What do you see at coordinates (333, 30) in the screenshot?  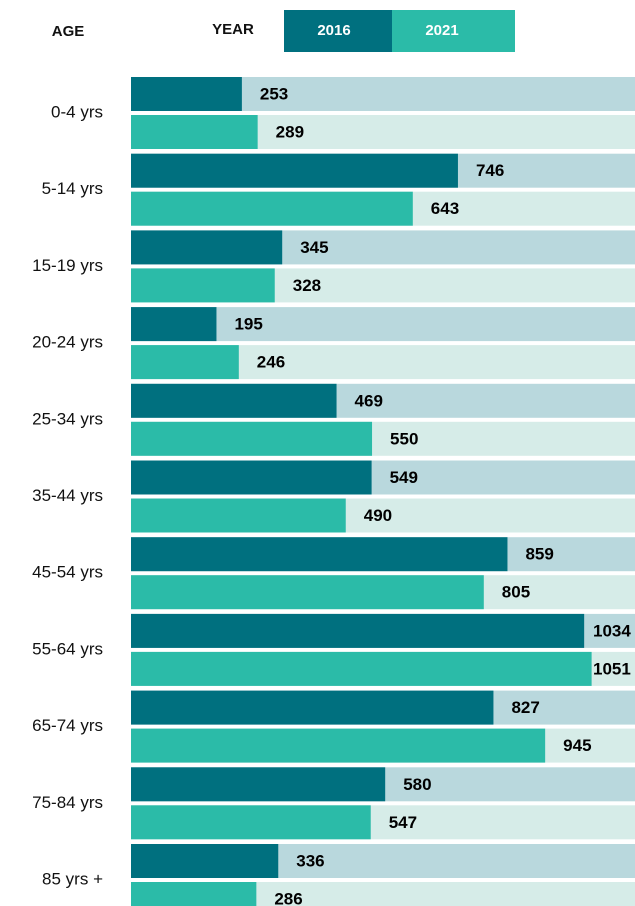 I see `legend-label: 2016` at bounding box center [333, 30].